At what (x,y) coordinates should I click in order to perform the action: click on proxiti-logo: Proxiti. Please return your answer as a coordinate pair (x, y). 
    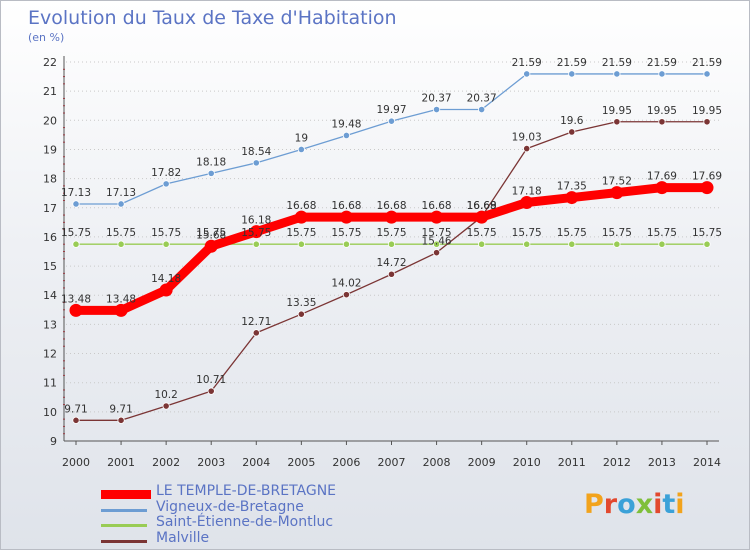
    Looking at the image, I should click on (634, 504).